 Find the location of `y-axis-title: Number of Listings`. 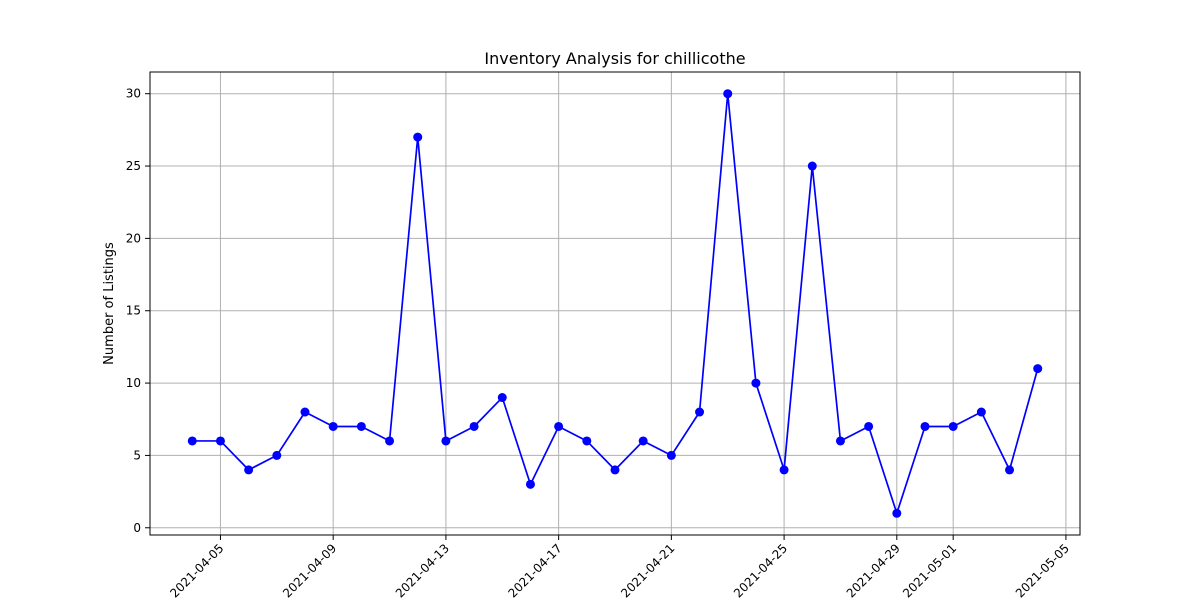

y-axis-title: Number of Listings is located at coordinates (109, 303).